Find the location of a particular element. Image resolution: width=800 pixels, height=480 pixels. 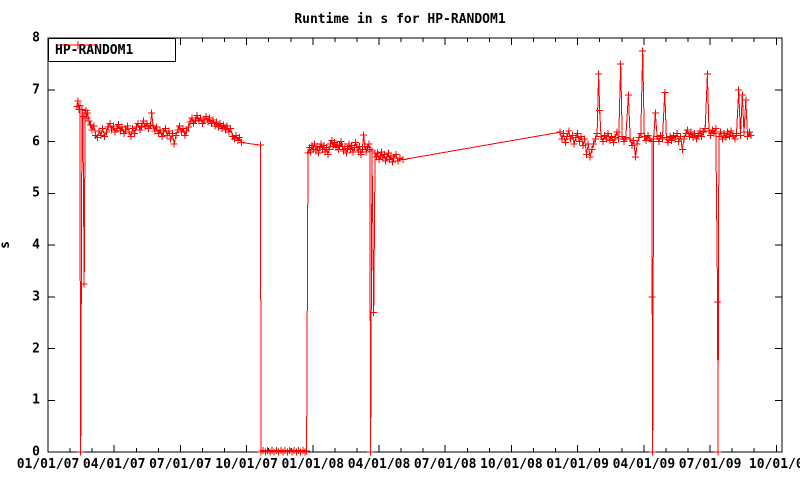

y-tick-label: 2 is located at coordinates (36, 348).